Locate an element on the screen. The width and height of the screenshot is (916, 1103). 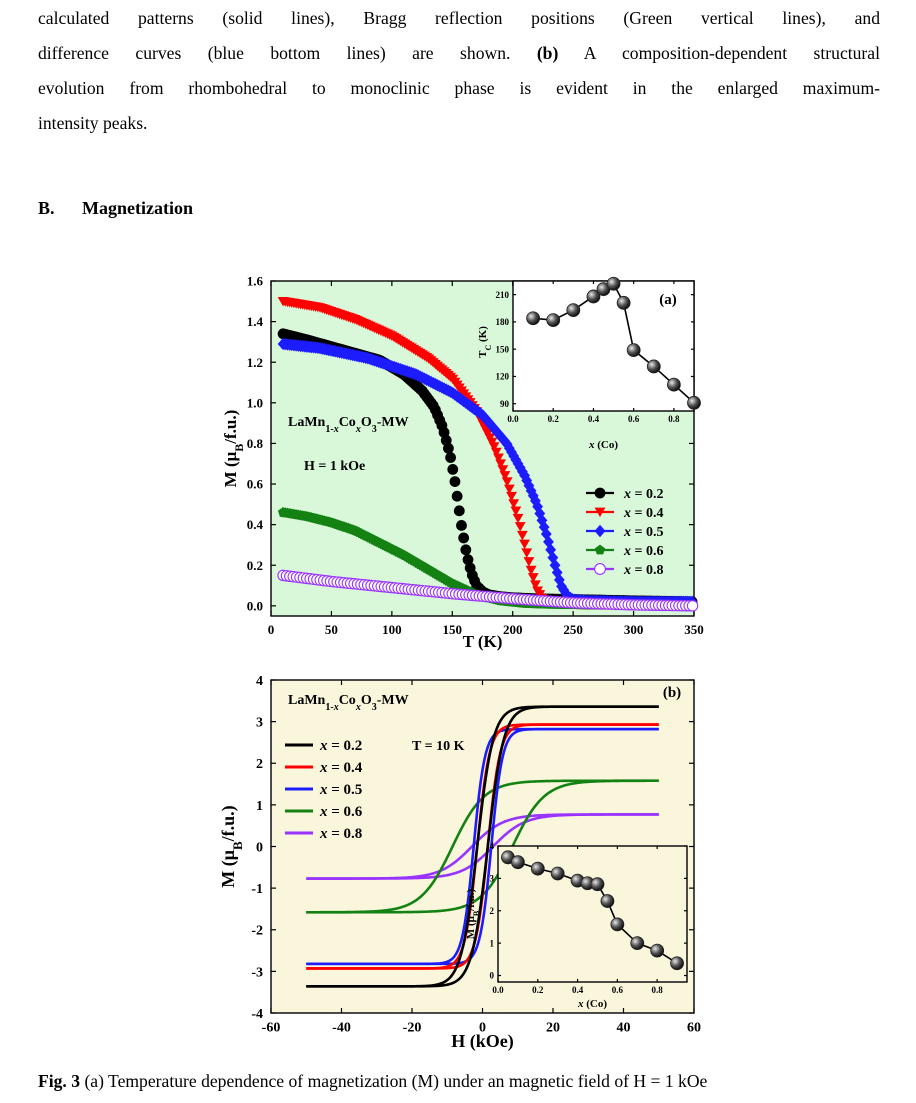
section-heading: B. Magnetization is located at coordinates (115, 208).